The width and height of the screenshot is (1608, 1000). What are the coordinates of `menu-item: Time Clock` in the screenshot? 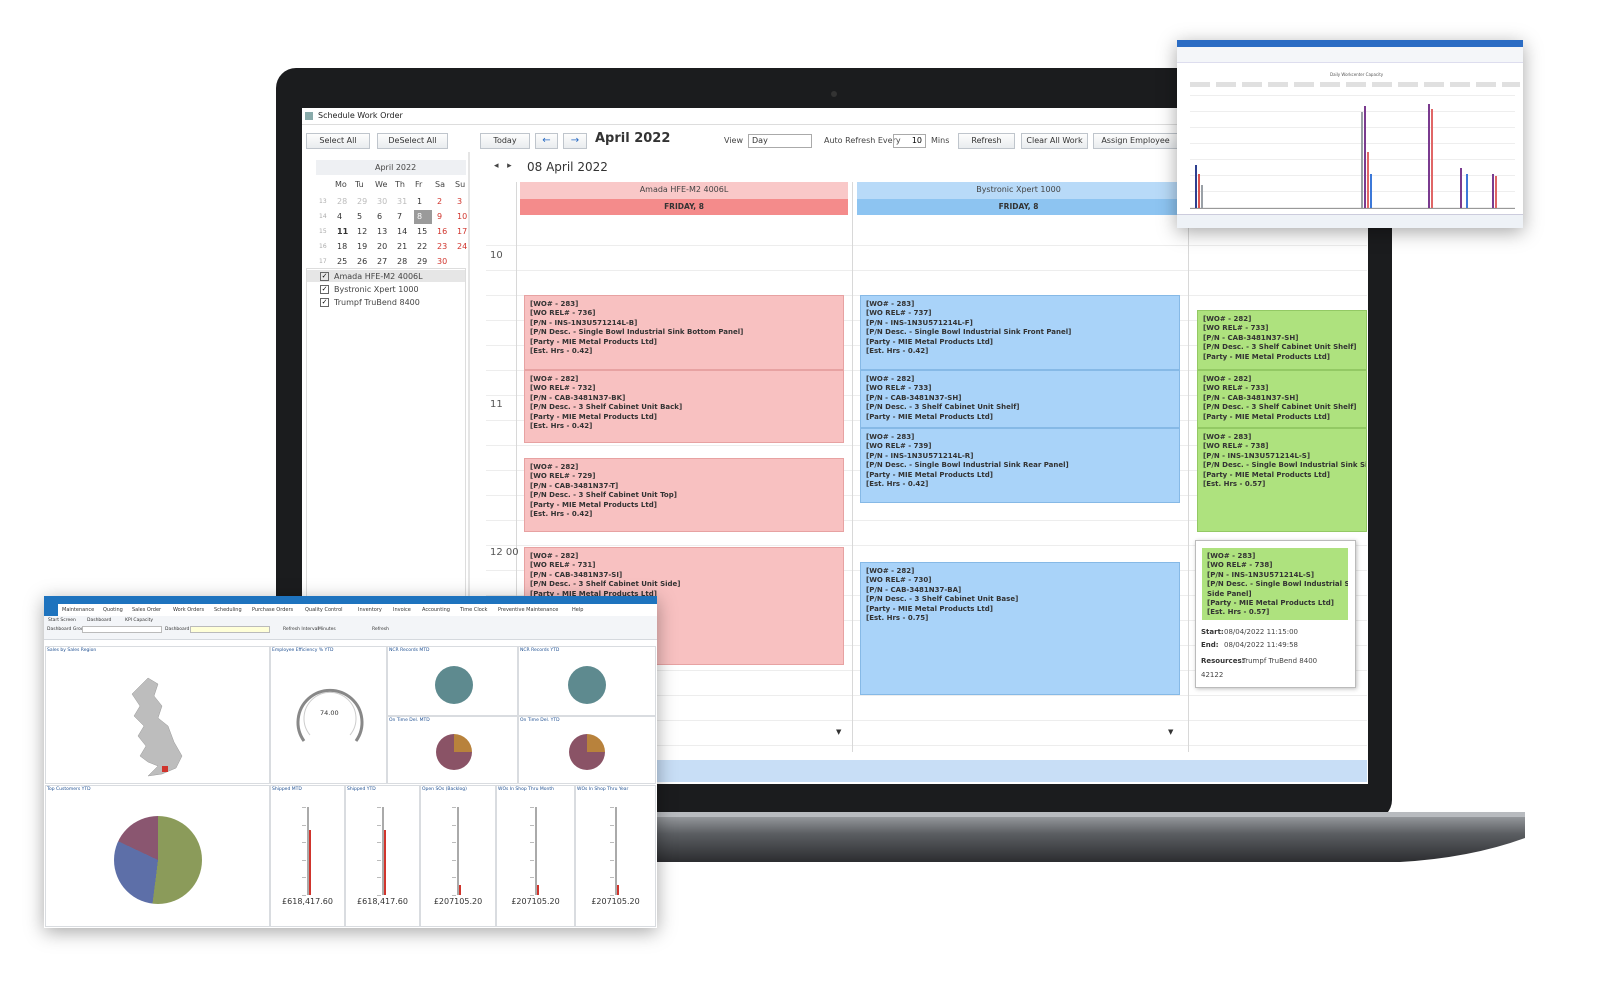 It's located at (474, 610).